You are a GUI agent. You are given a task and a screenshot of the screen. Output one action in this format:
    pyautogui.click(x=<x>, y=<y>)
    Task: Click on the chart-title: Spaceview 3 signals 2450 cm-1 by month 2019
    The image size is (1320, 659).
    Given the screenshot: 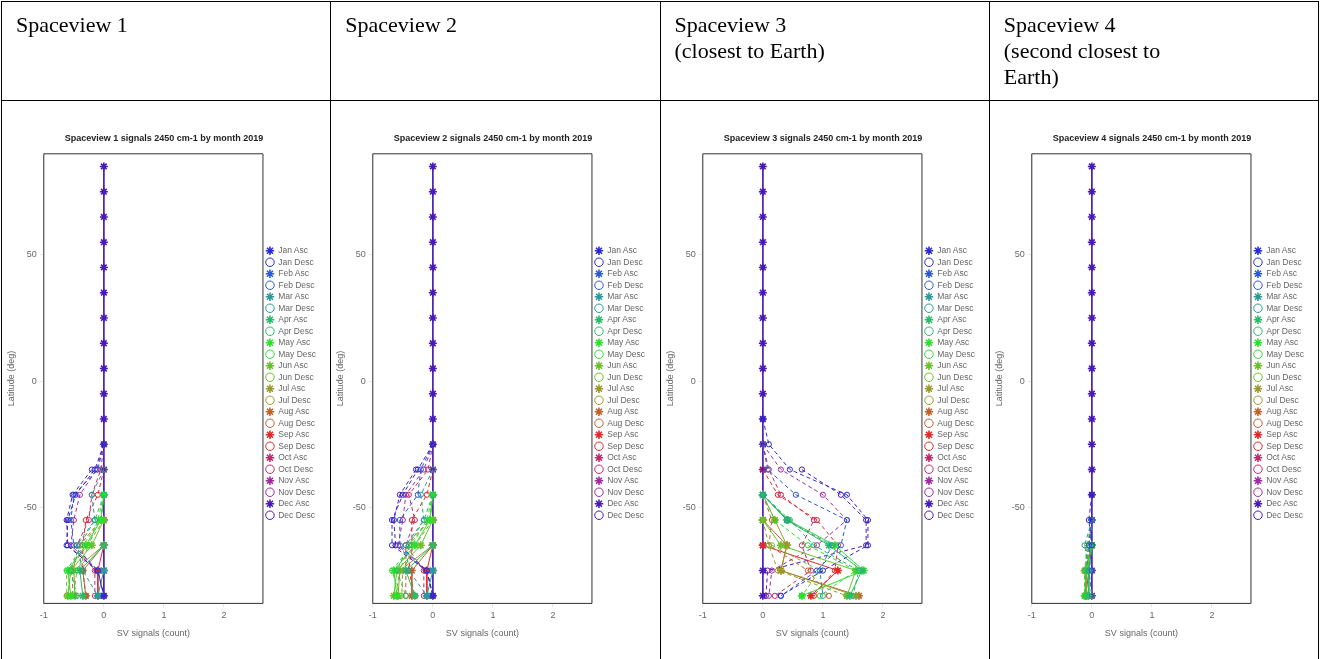 What is the action you would take?
    pyautogui.click(x=822, y=137)
    